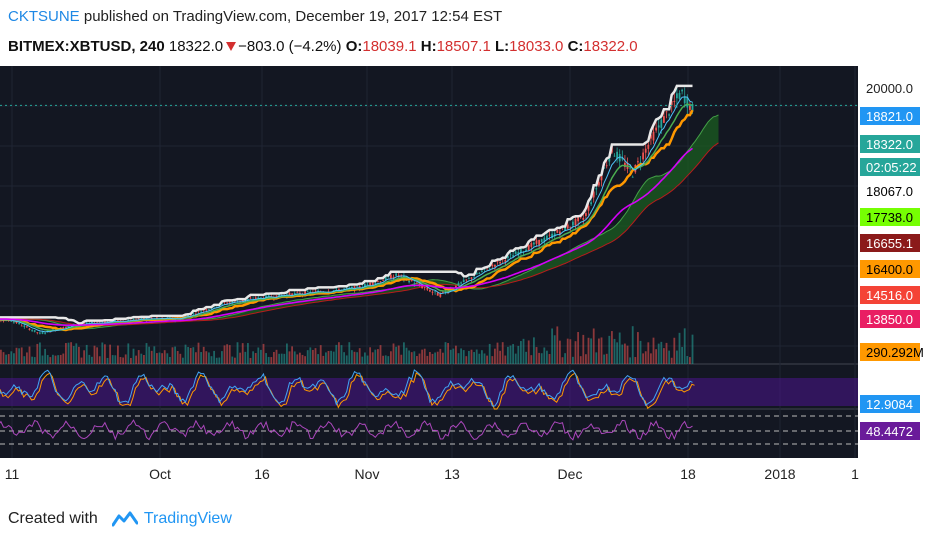 The image size is (932, 550). What do you see at coordinates (290, 46) in the screenshot?
I see `price-change: −803.0 (−4.2%)` at bounding box center [290, 46].